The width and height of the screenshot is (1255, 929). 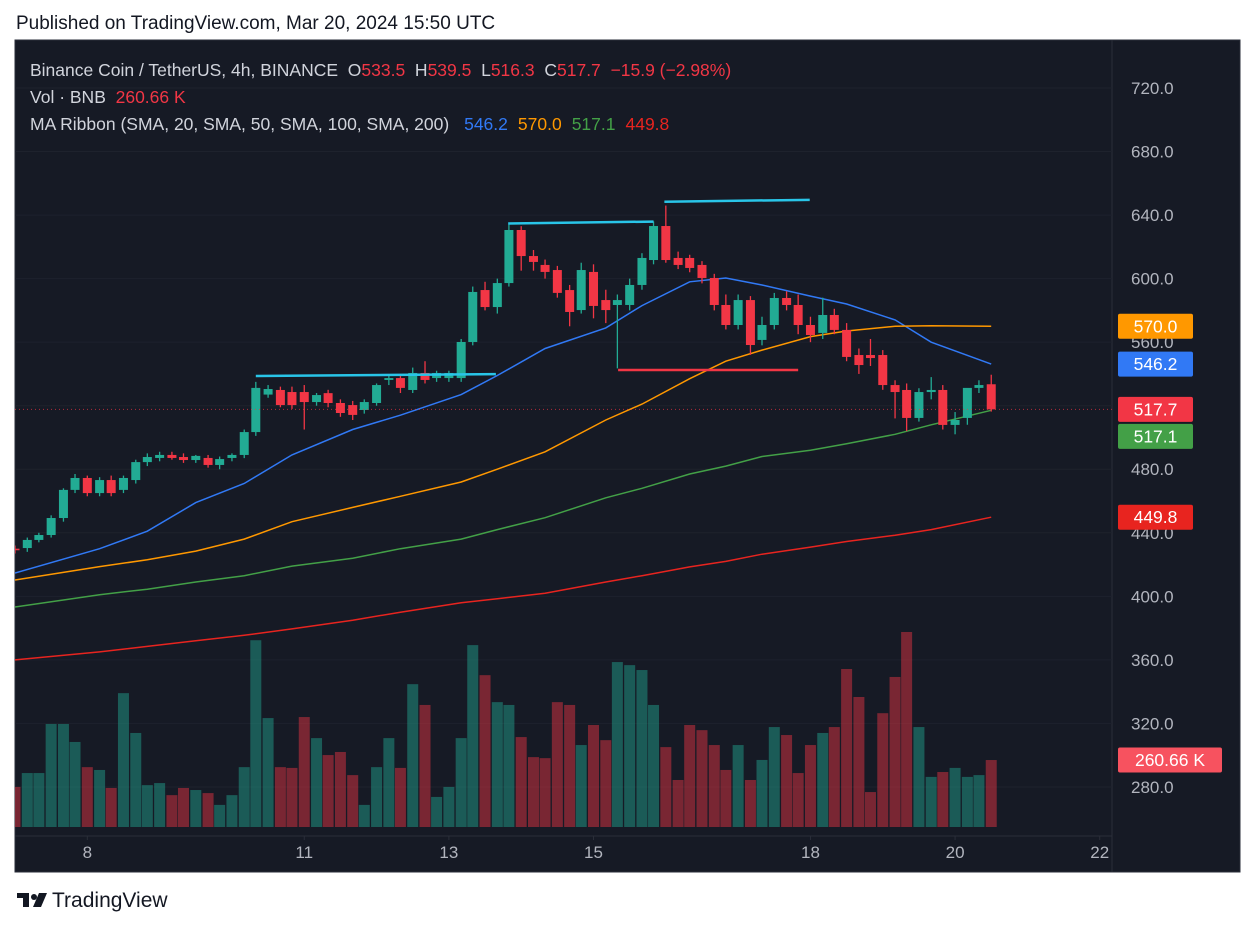 I want to click on y-tick-label: 600.0, so click(x=1152, y=279).